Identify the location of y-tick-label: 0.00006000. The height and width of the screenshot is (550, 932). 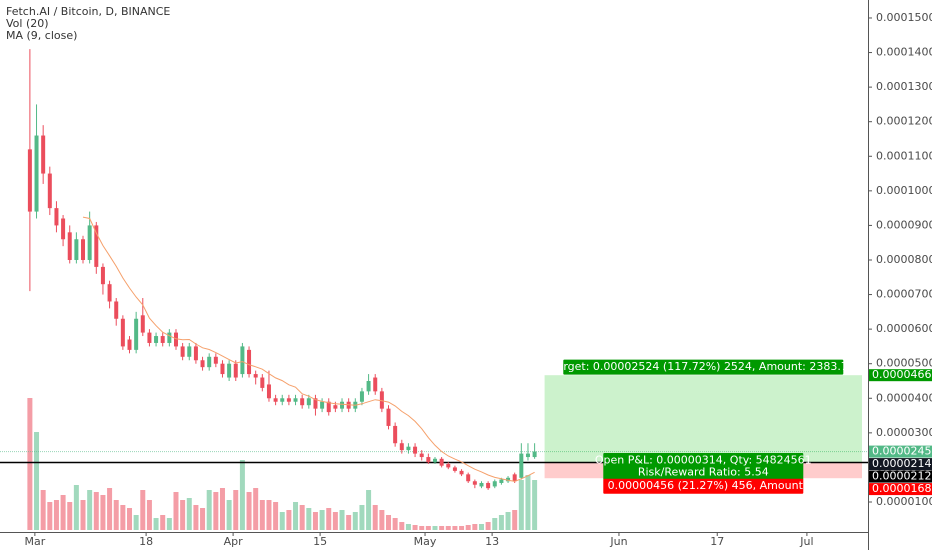
(904, 328).